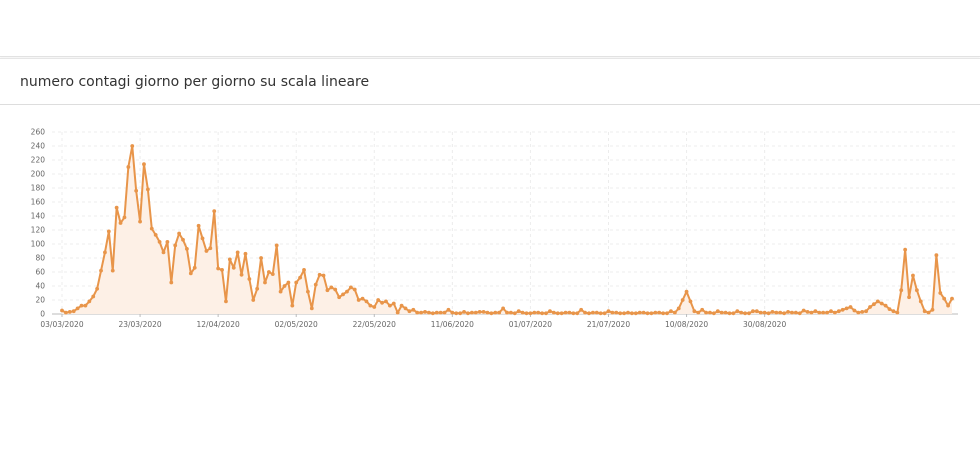 This screenshot has width=980, height=451. What do you see at coordinates (38, 216) in the screenshot?
I see `y-tick-label: 140` at bounding box center [38, 216].